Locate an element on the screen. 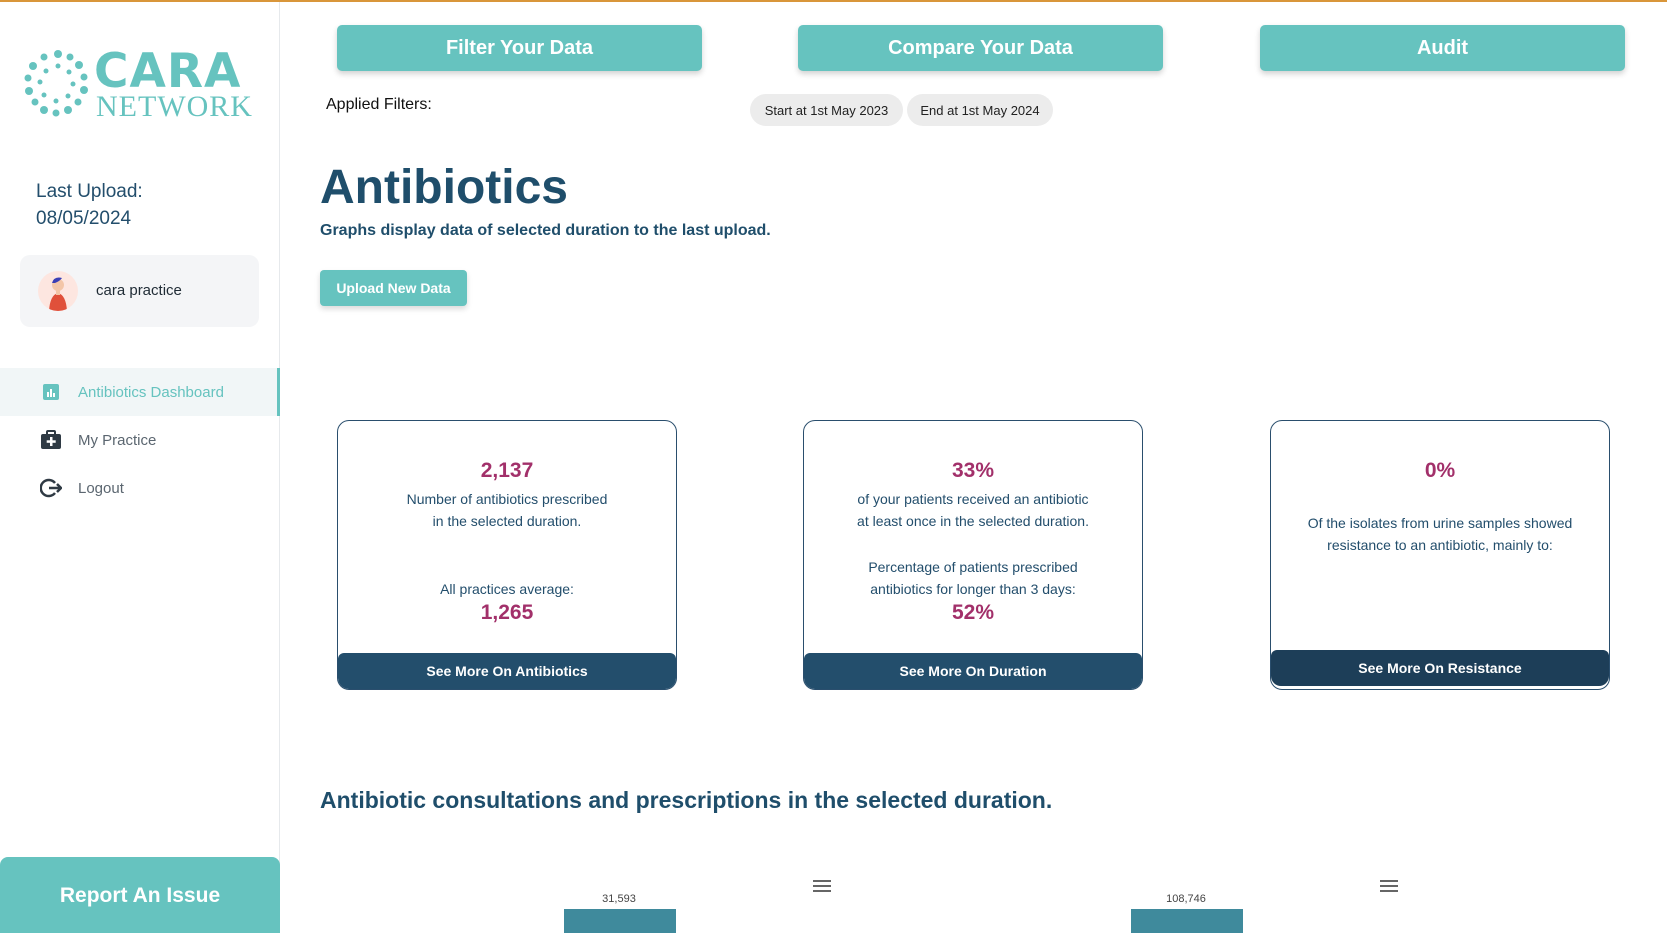 This screenshot has height=933, width=1667. see-more-resistance-button: See More On Resistance is located at coordinates (1440, 668).